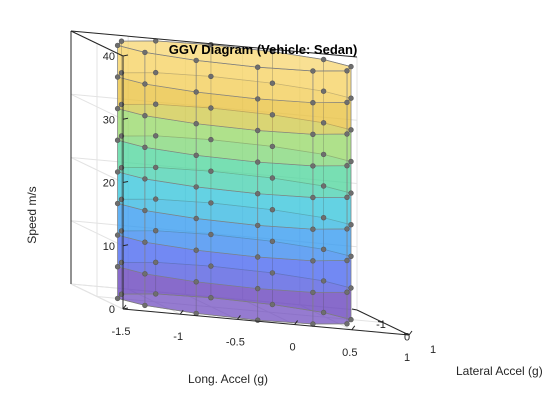 This screenshot has width=560, height=420. What do you see at coordinates (109, 184) in the screenshot?
I see `z-tick-label: 20` at bounding box center [109, 184].